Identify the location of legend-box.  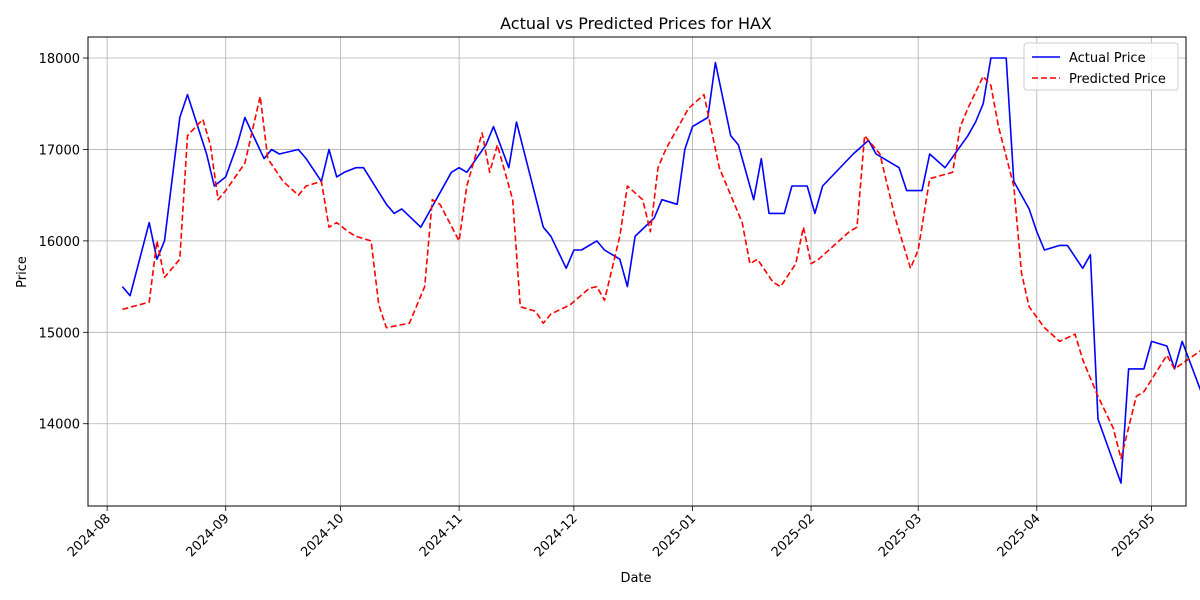
(1101, 66).